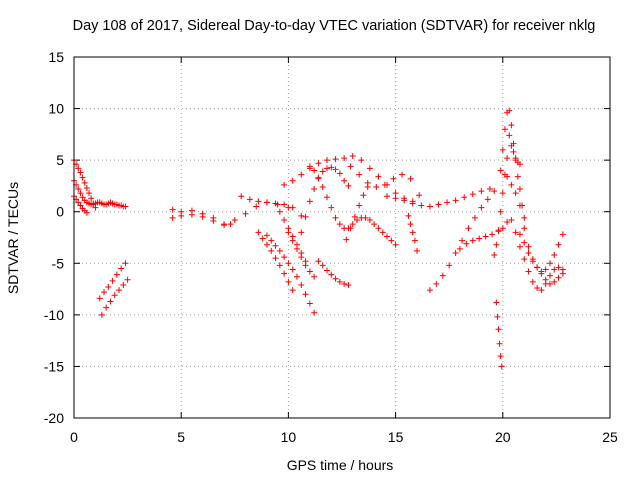 The width and height of the screenshot is (640, 480). I want to click on series-arc-p, so click(333, 273).